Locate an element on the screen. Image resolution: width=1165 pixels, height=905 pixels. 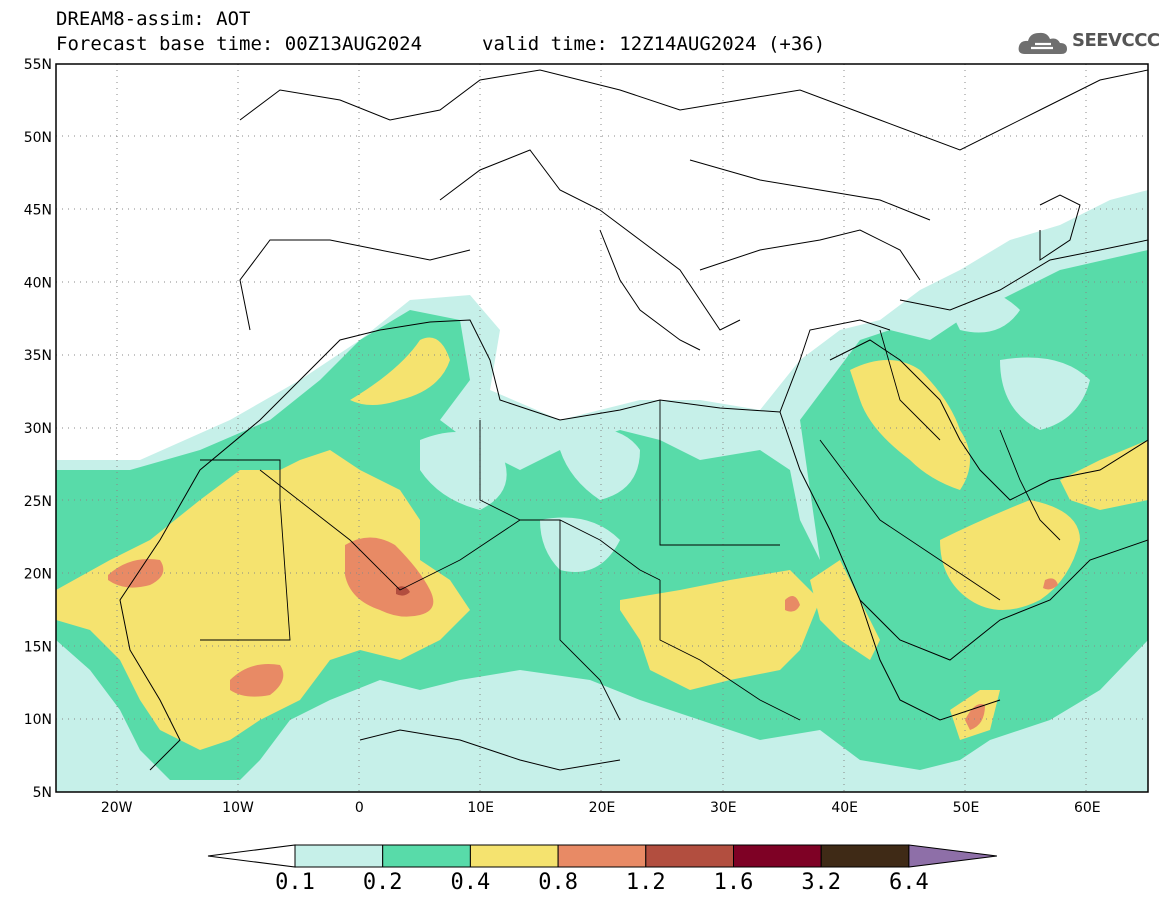
lon-label: 40E is located at coordinates (844, 808).